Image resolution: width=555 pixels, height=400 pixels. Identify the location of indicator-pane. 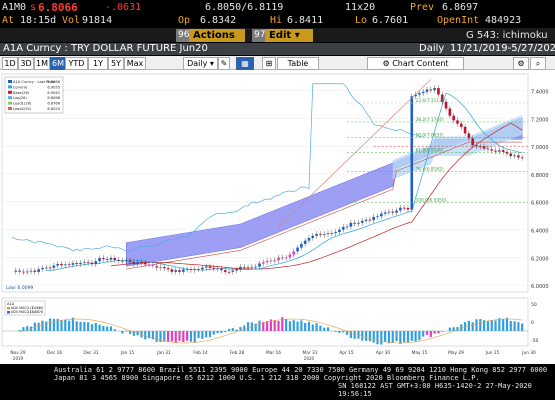
(265, 322).